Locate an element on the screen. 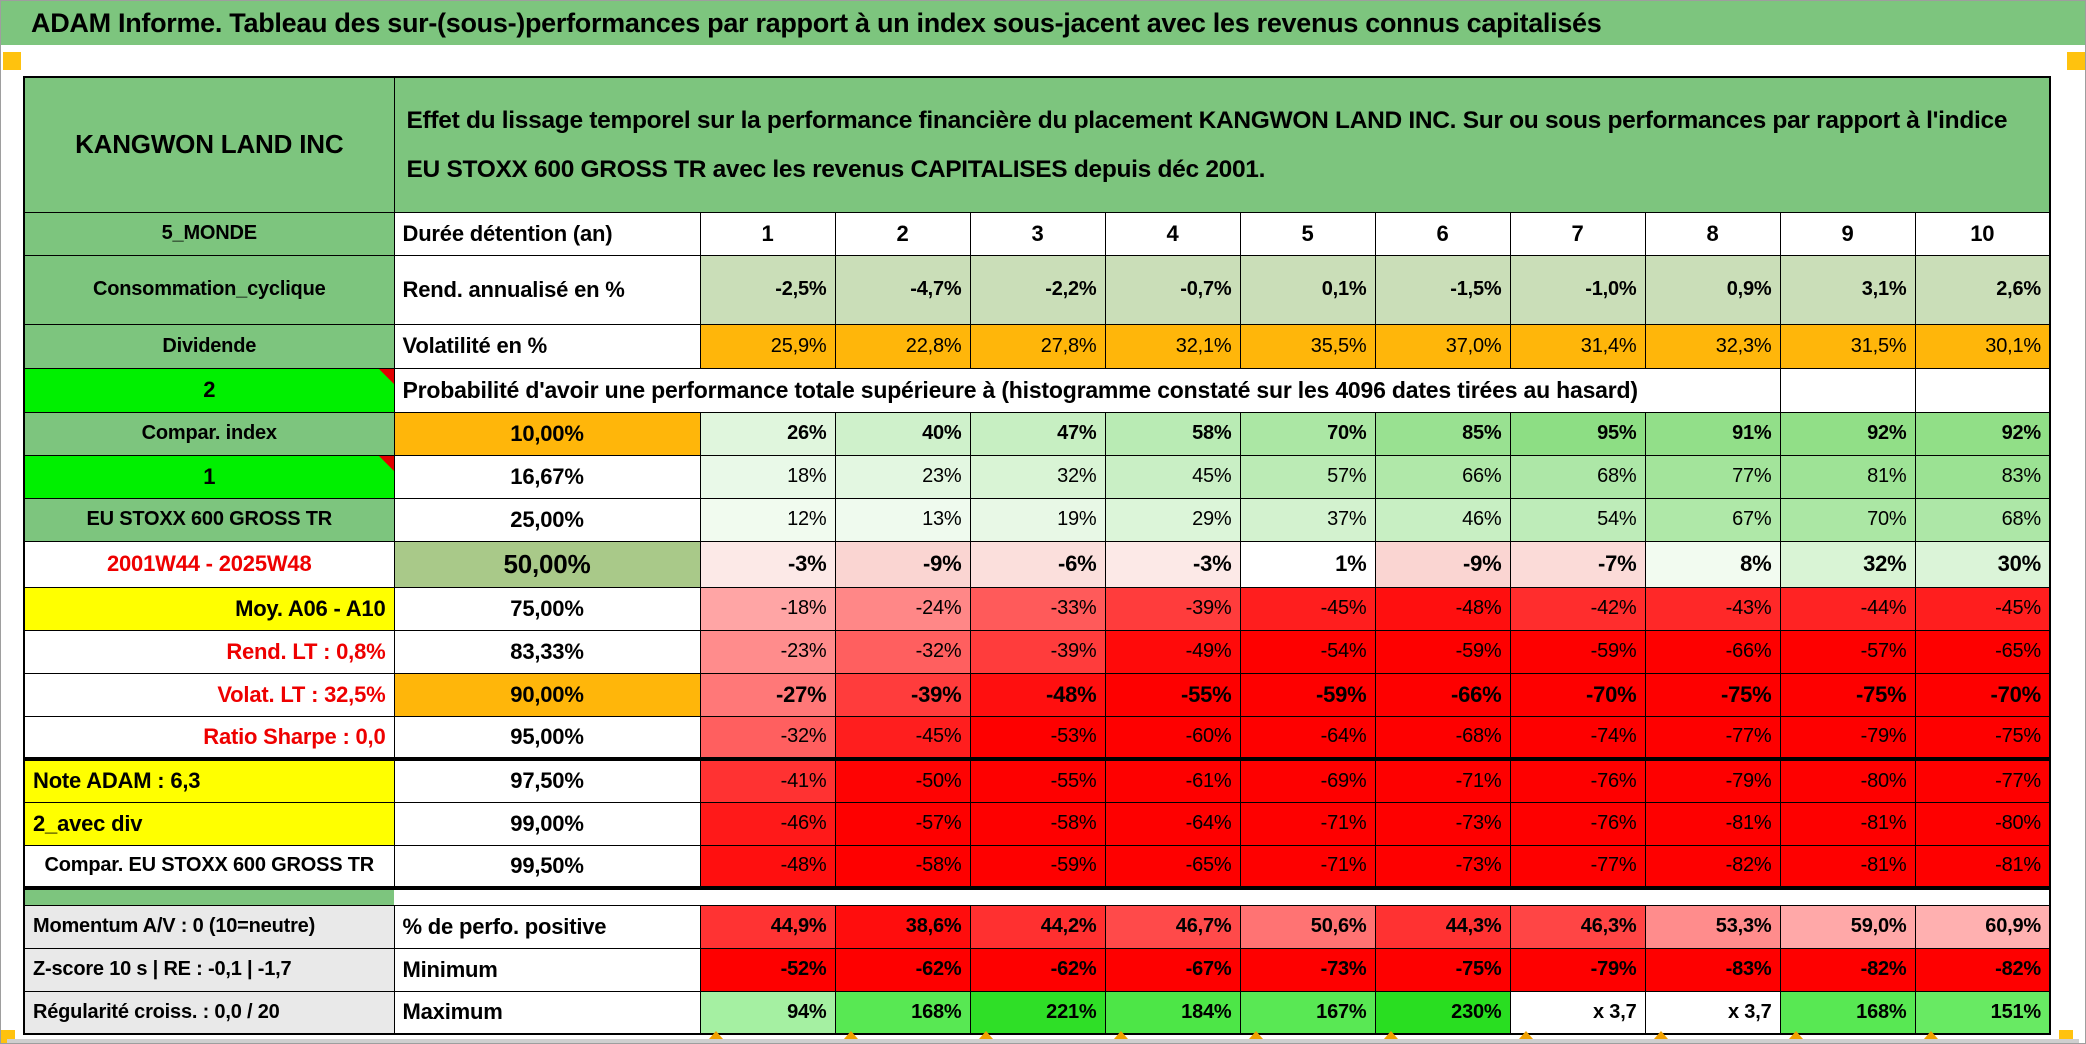 The height and width of the screenshot is (1044, 2086). data-cell: 6 is located at coordinates (1442, 233).